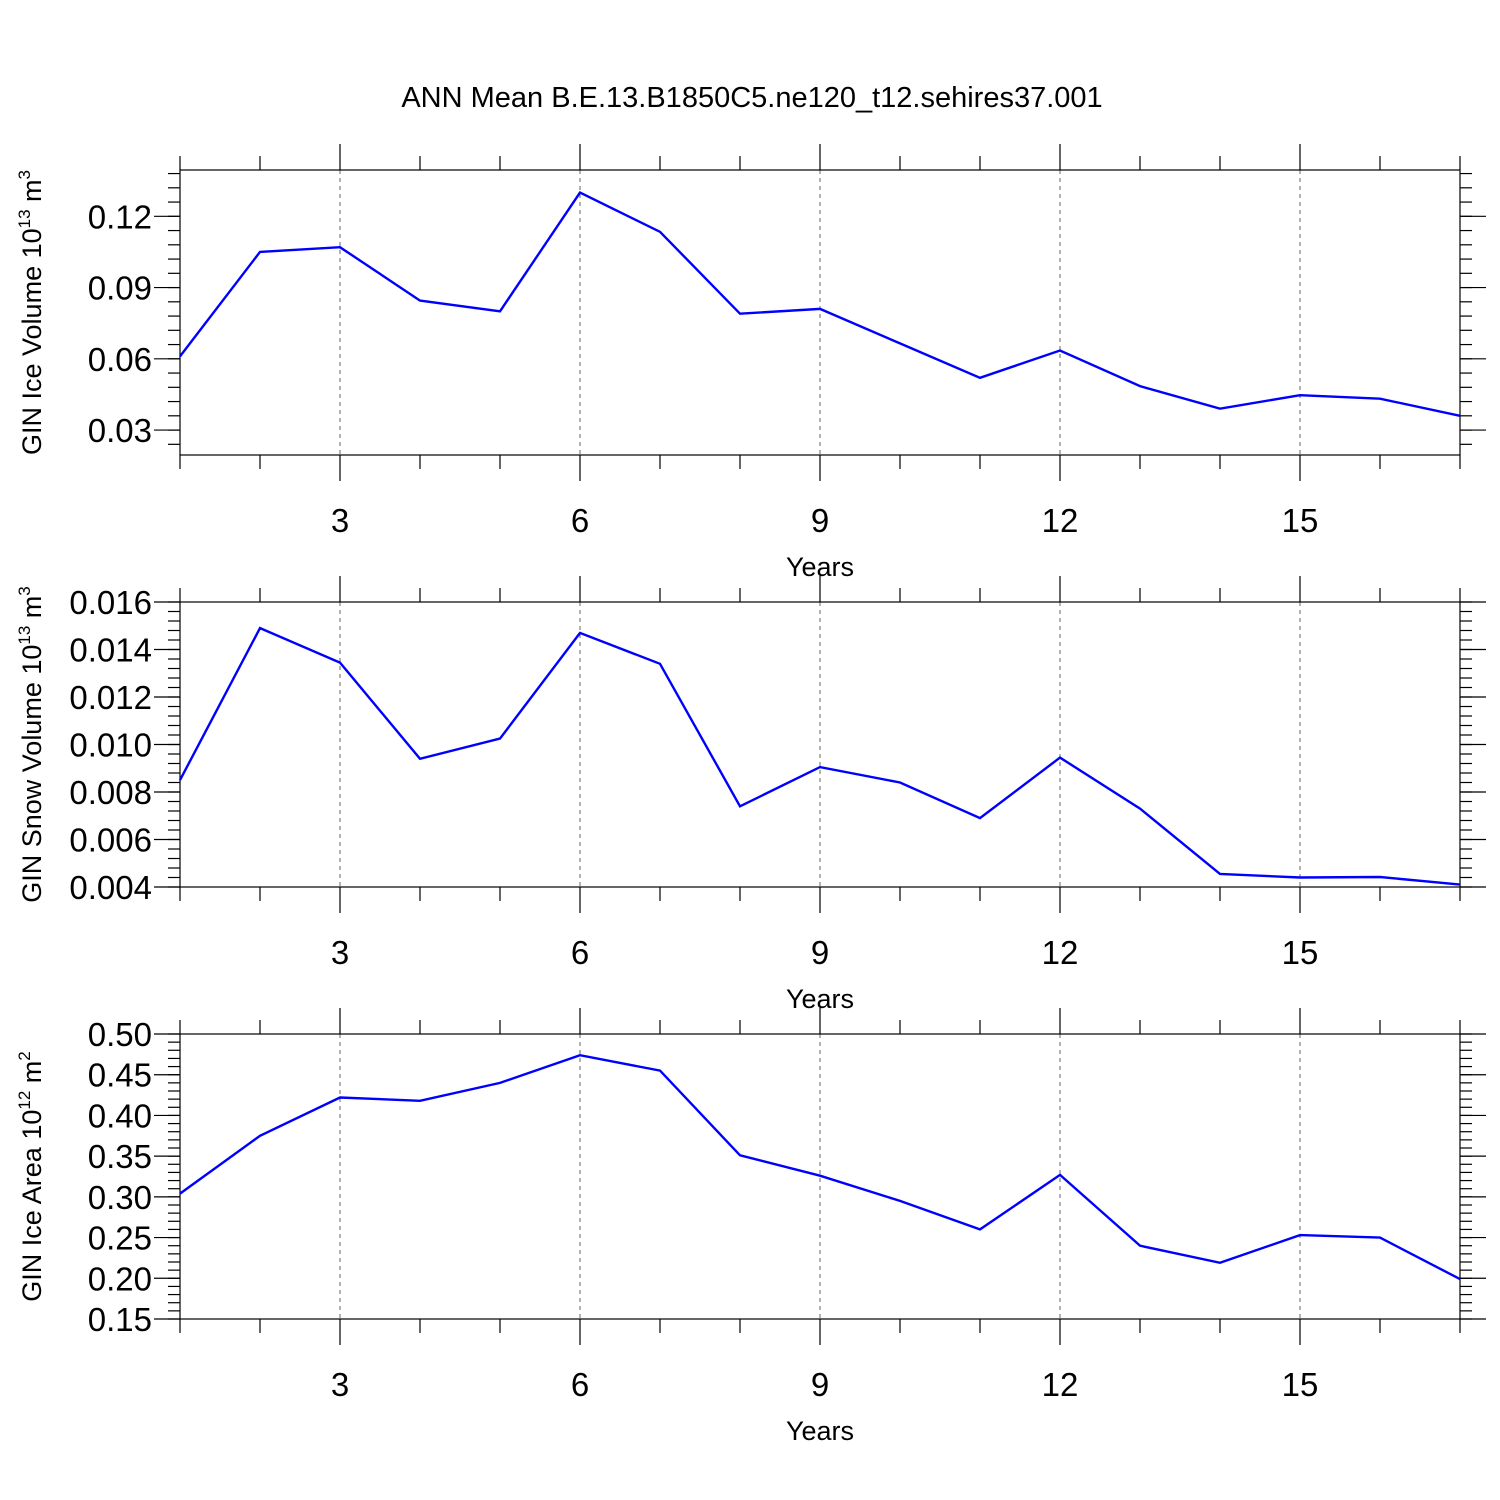 The width and height of the screenshot is (1500, 1500). Describe the element at coordinates (32, 341) in the screenshot. I see `y-axis-label-text: GIN Ice Volume 10` at that location.